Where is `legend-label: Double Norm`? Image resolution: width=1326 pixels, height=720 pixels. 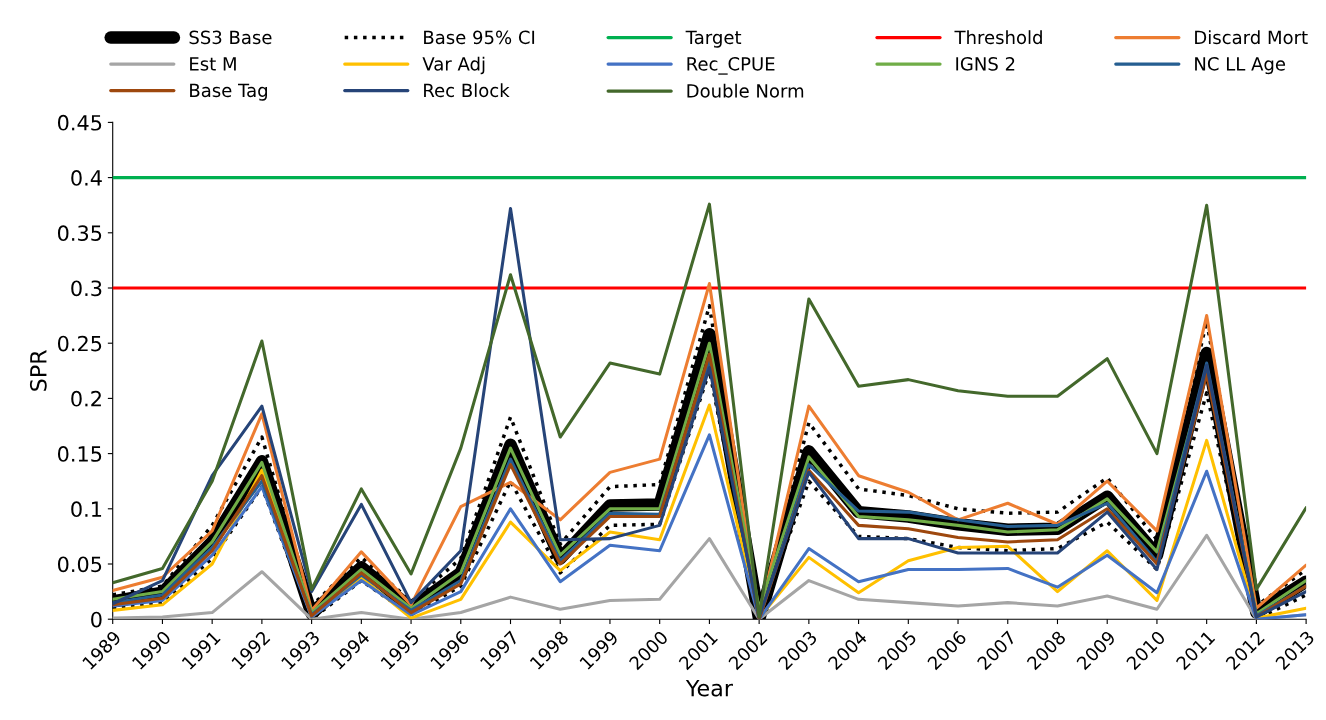
legend-label: Double Norm is located at coordinates (745, 90).